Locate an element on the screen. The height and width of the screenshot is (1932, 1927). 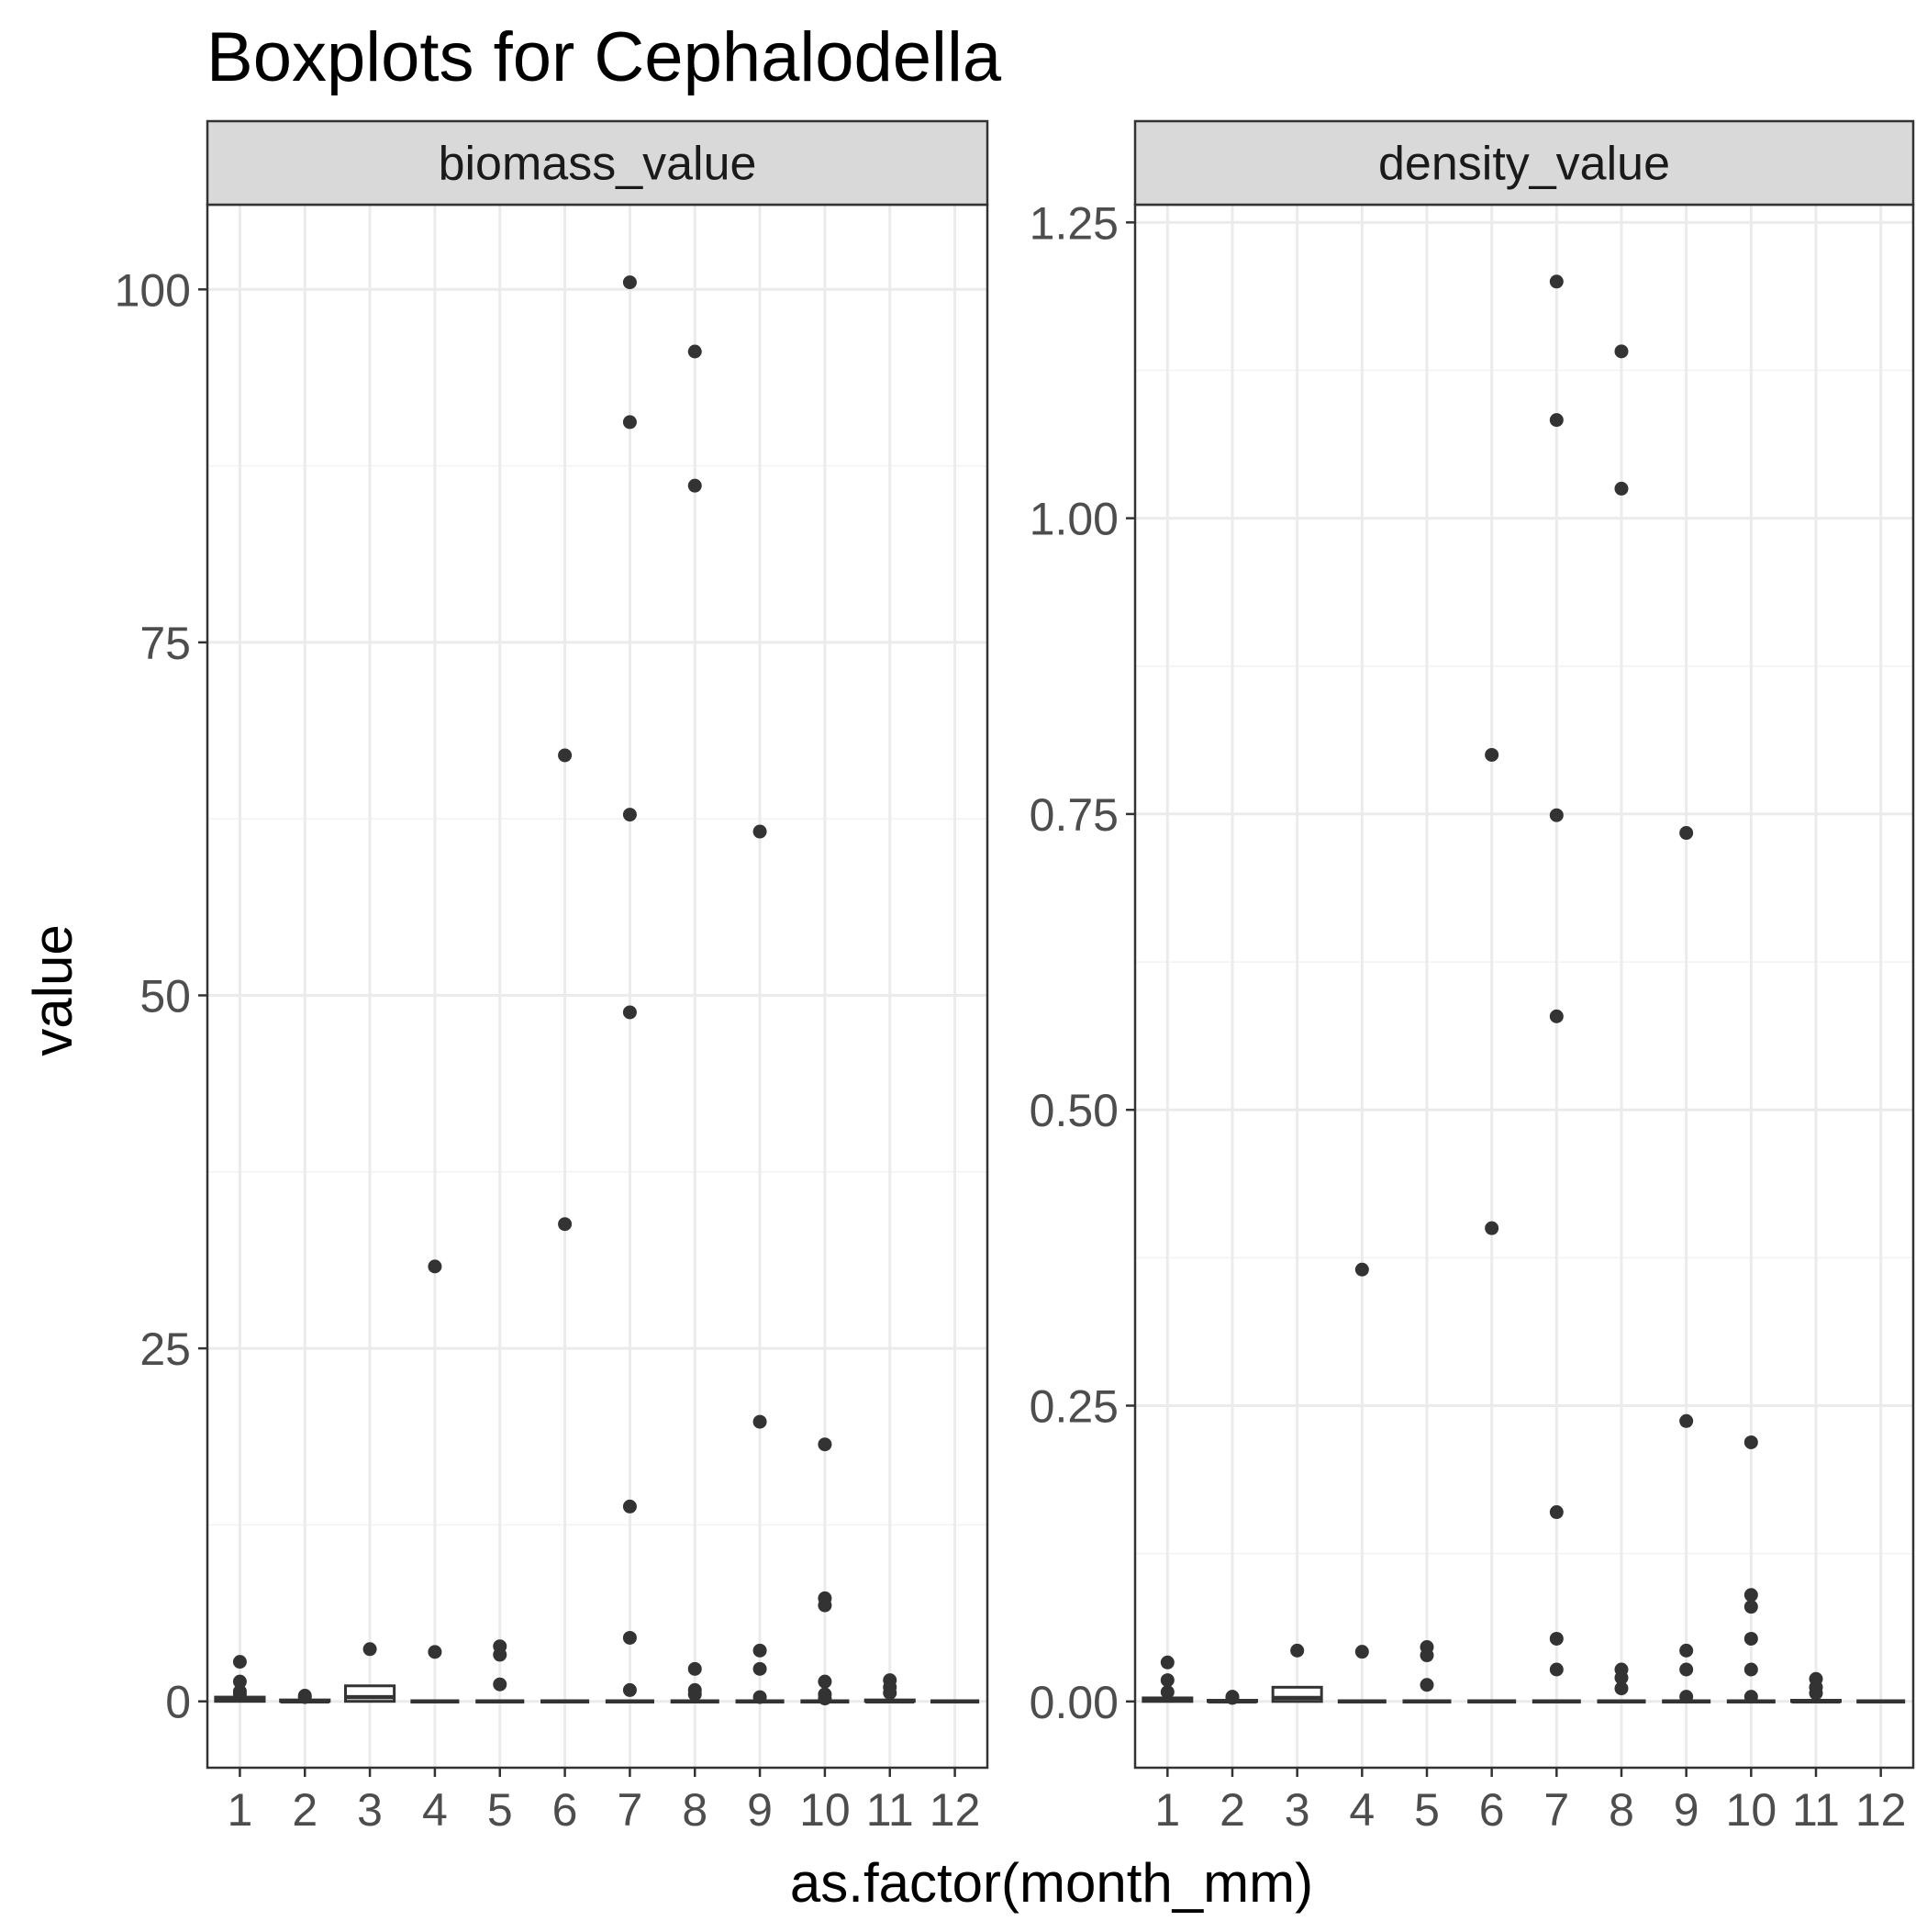
x-tick-label: 4 is located at coordinates (435, 1810).